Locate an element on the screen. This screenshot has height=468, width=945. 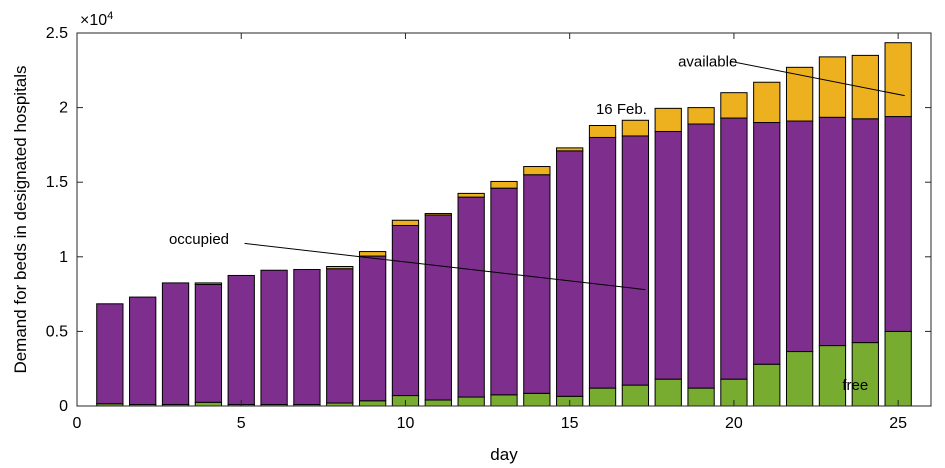
x-tick-label: 0 is located at coordinates (77, 423).